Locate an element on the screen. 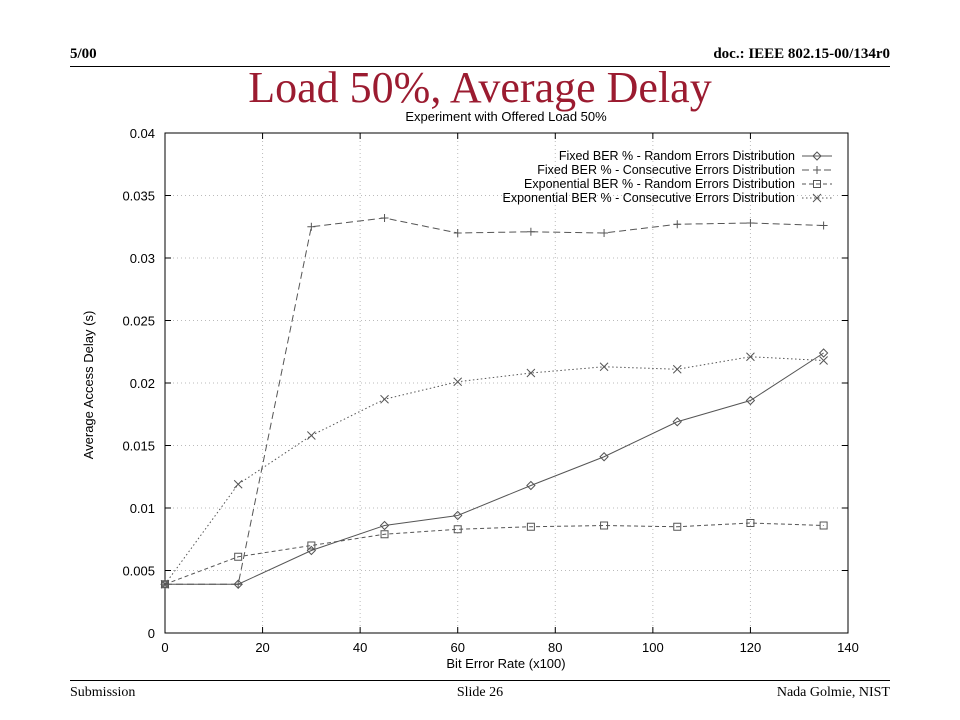  x-tick-label: 40 is located at coordinates (360, 647).